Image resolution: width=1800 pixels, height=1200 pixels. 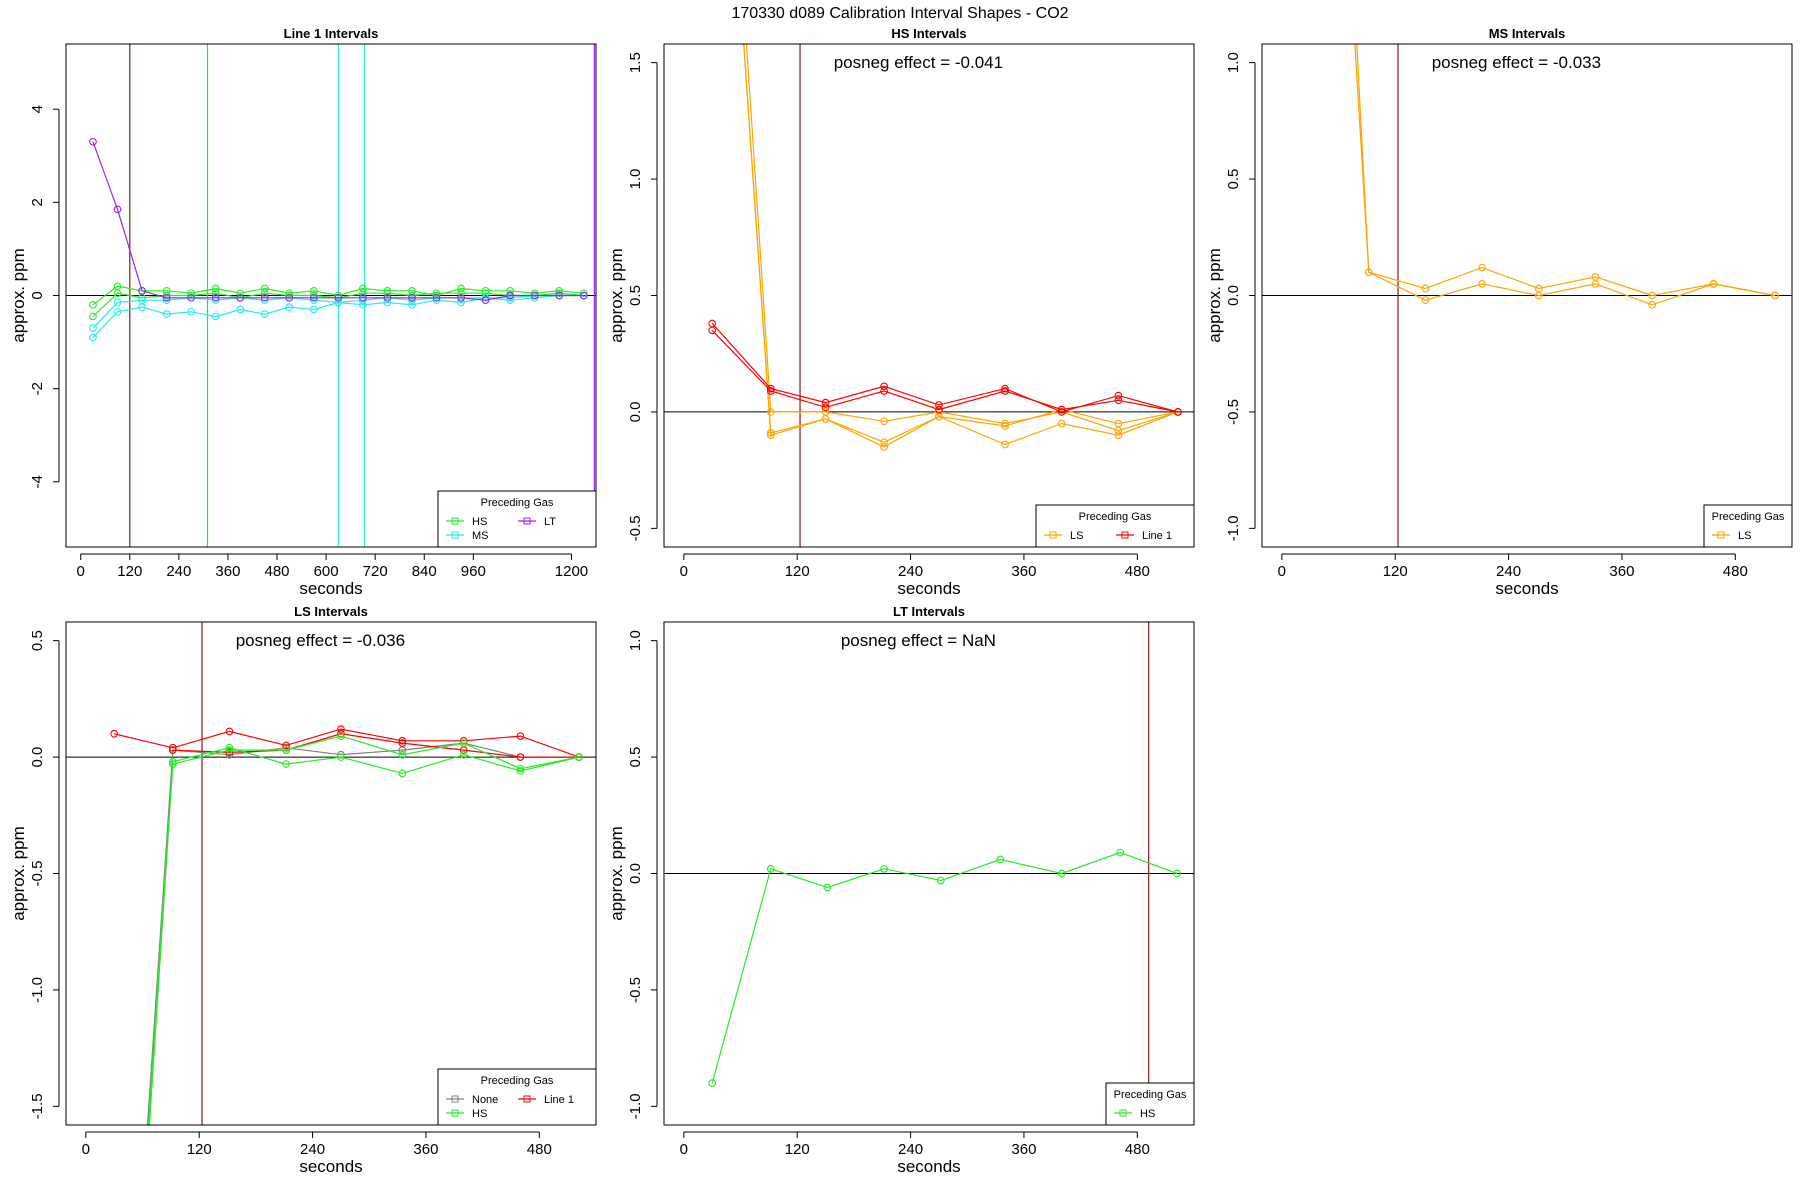 I want to click on legend-entry-line-1: Line 1, so click(x=1144, y=536).